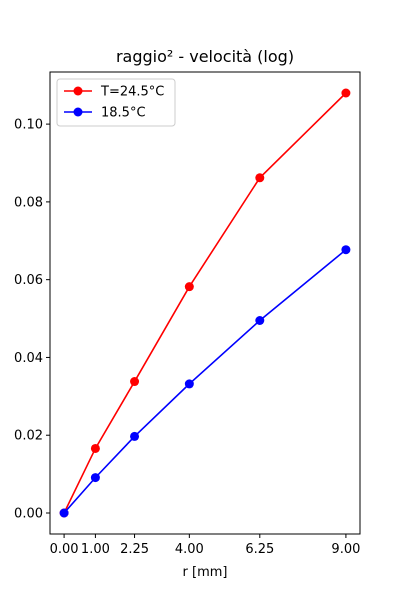  I want to click on x-axis-label: r [mm], so click(205, 572).